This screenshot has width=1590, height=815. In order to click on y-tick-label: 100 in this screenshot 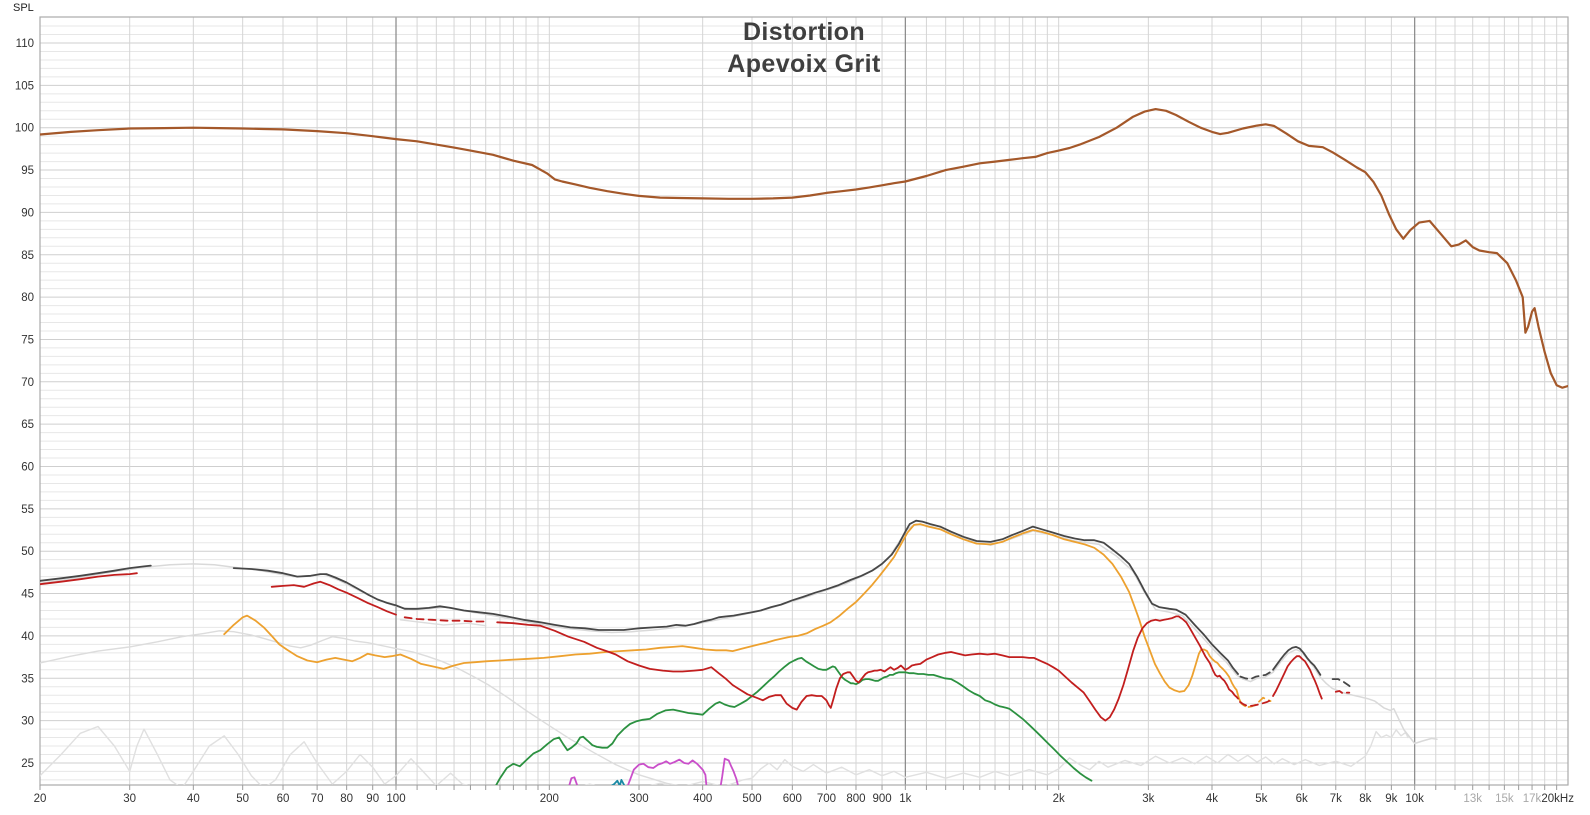, I will do `click(24, 129)`.